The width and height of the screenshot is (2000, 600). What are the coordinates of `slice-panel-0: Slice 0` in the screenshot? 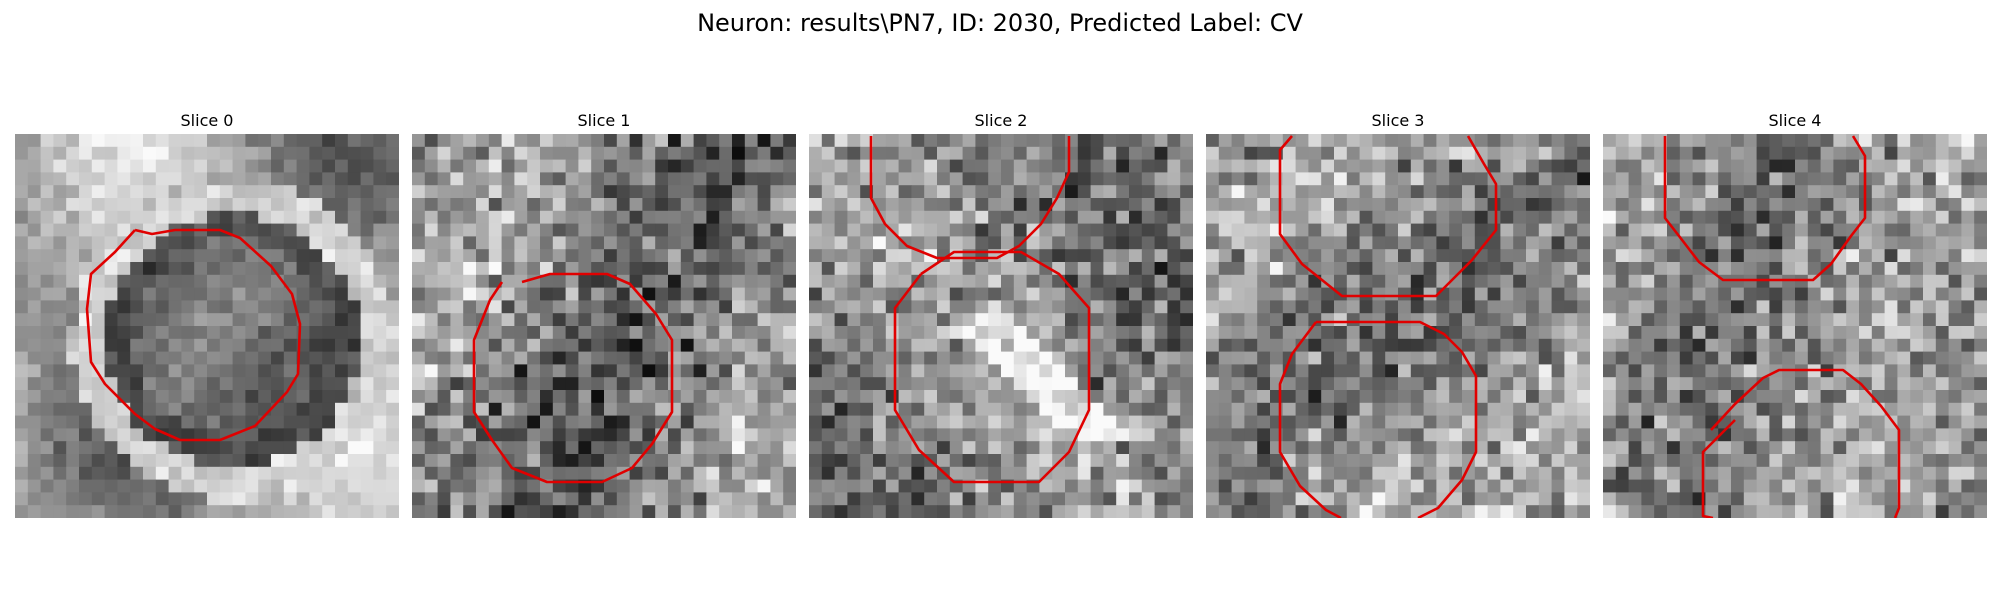 It's located at (207, 313).